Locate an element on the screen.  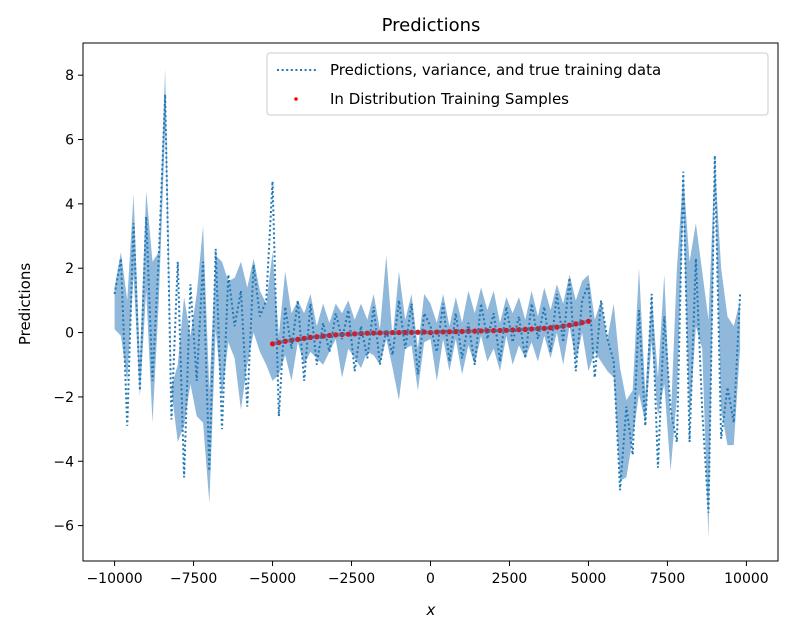
x-tick-label: 5000 is located at coordinates (589, 579).